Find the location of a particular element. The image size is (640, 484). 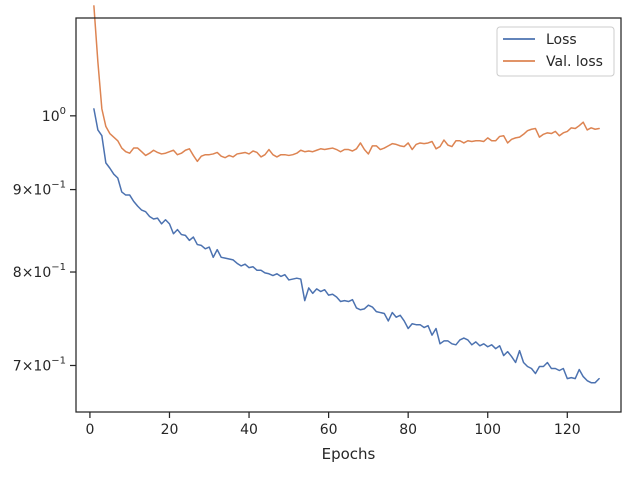

y-axis-ticks: 100 9×10⁻¹ 8×10⁻¹ 7×10⁻¹ is located at coordinates (44, 240).